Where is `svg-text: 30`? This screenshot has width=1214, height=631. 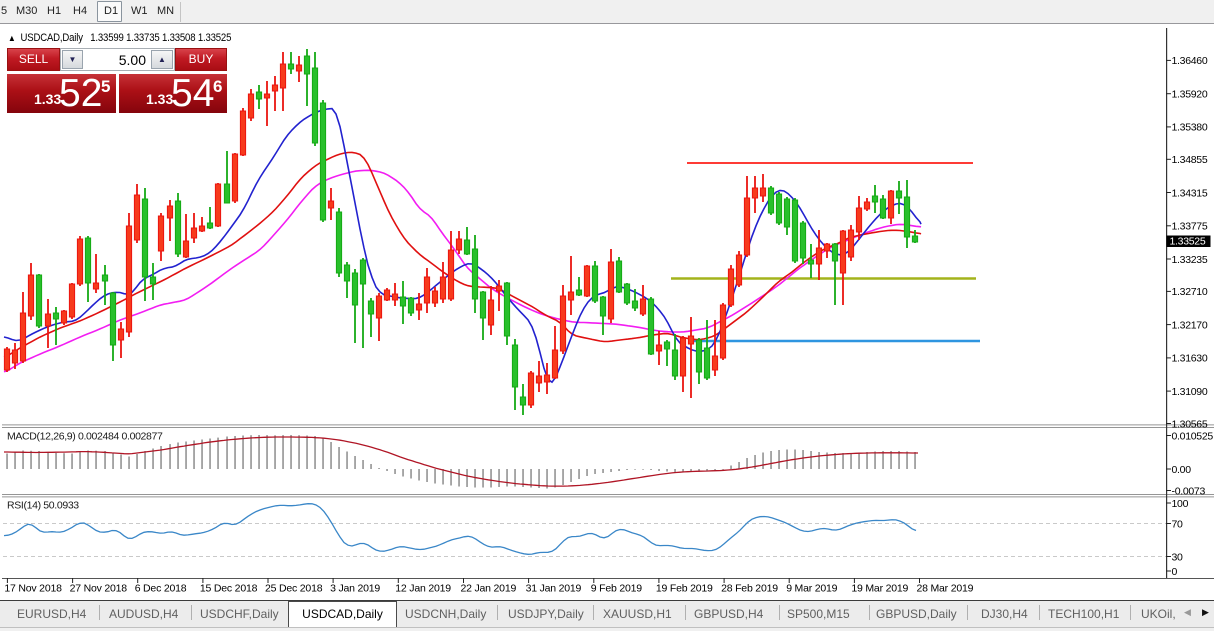 svg-text: 30 is located at coordinates (1178, 557).